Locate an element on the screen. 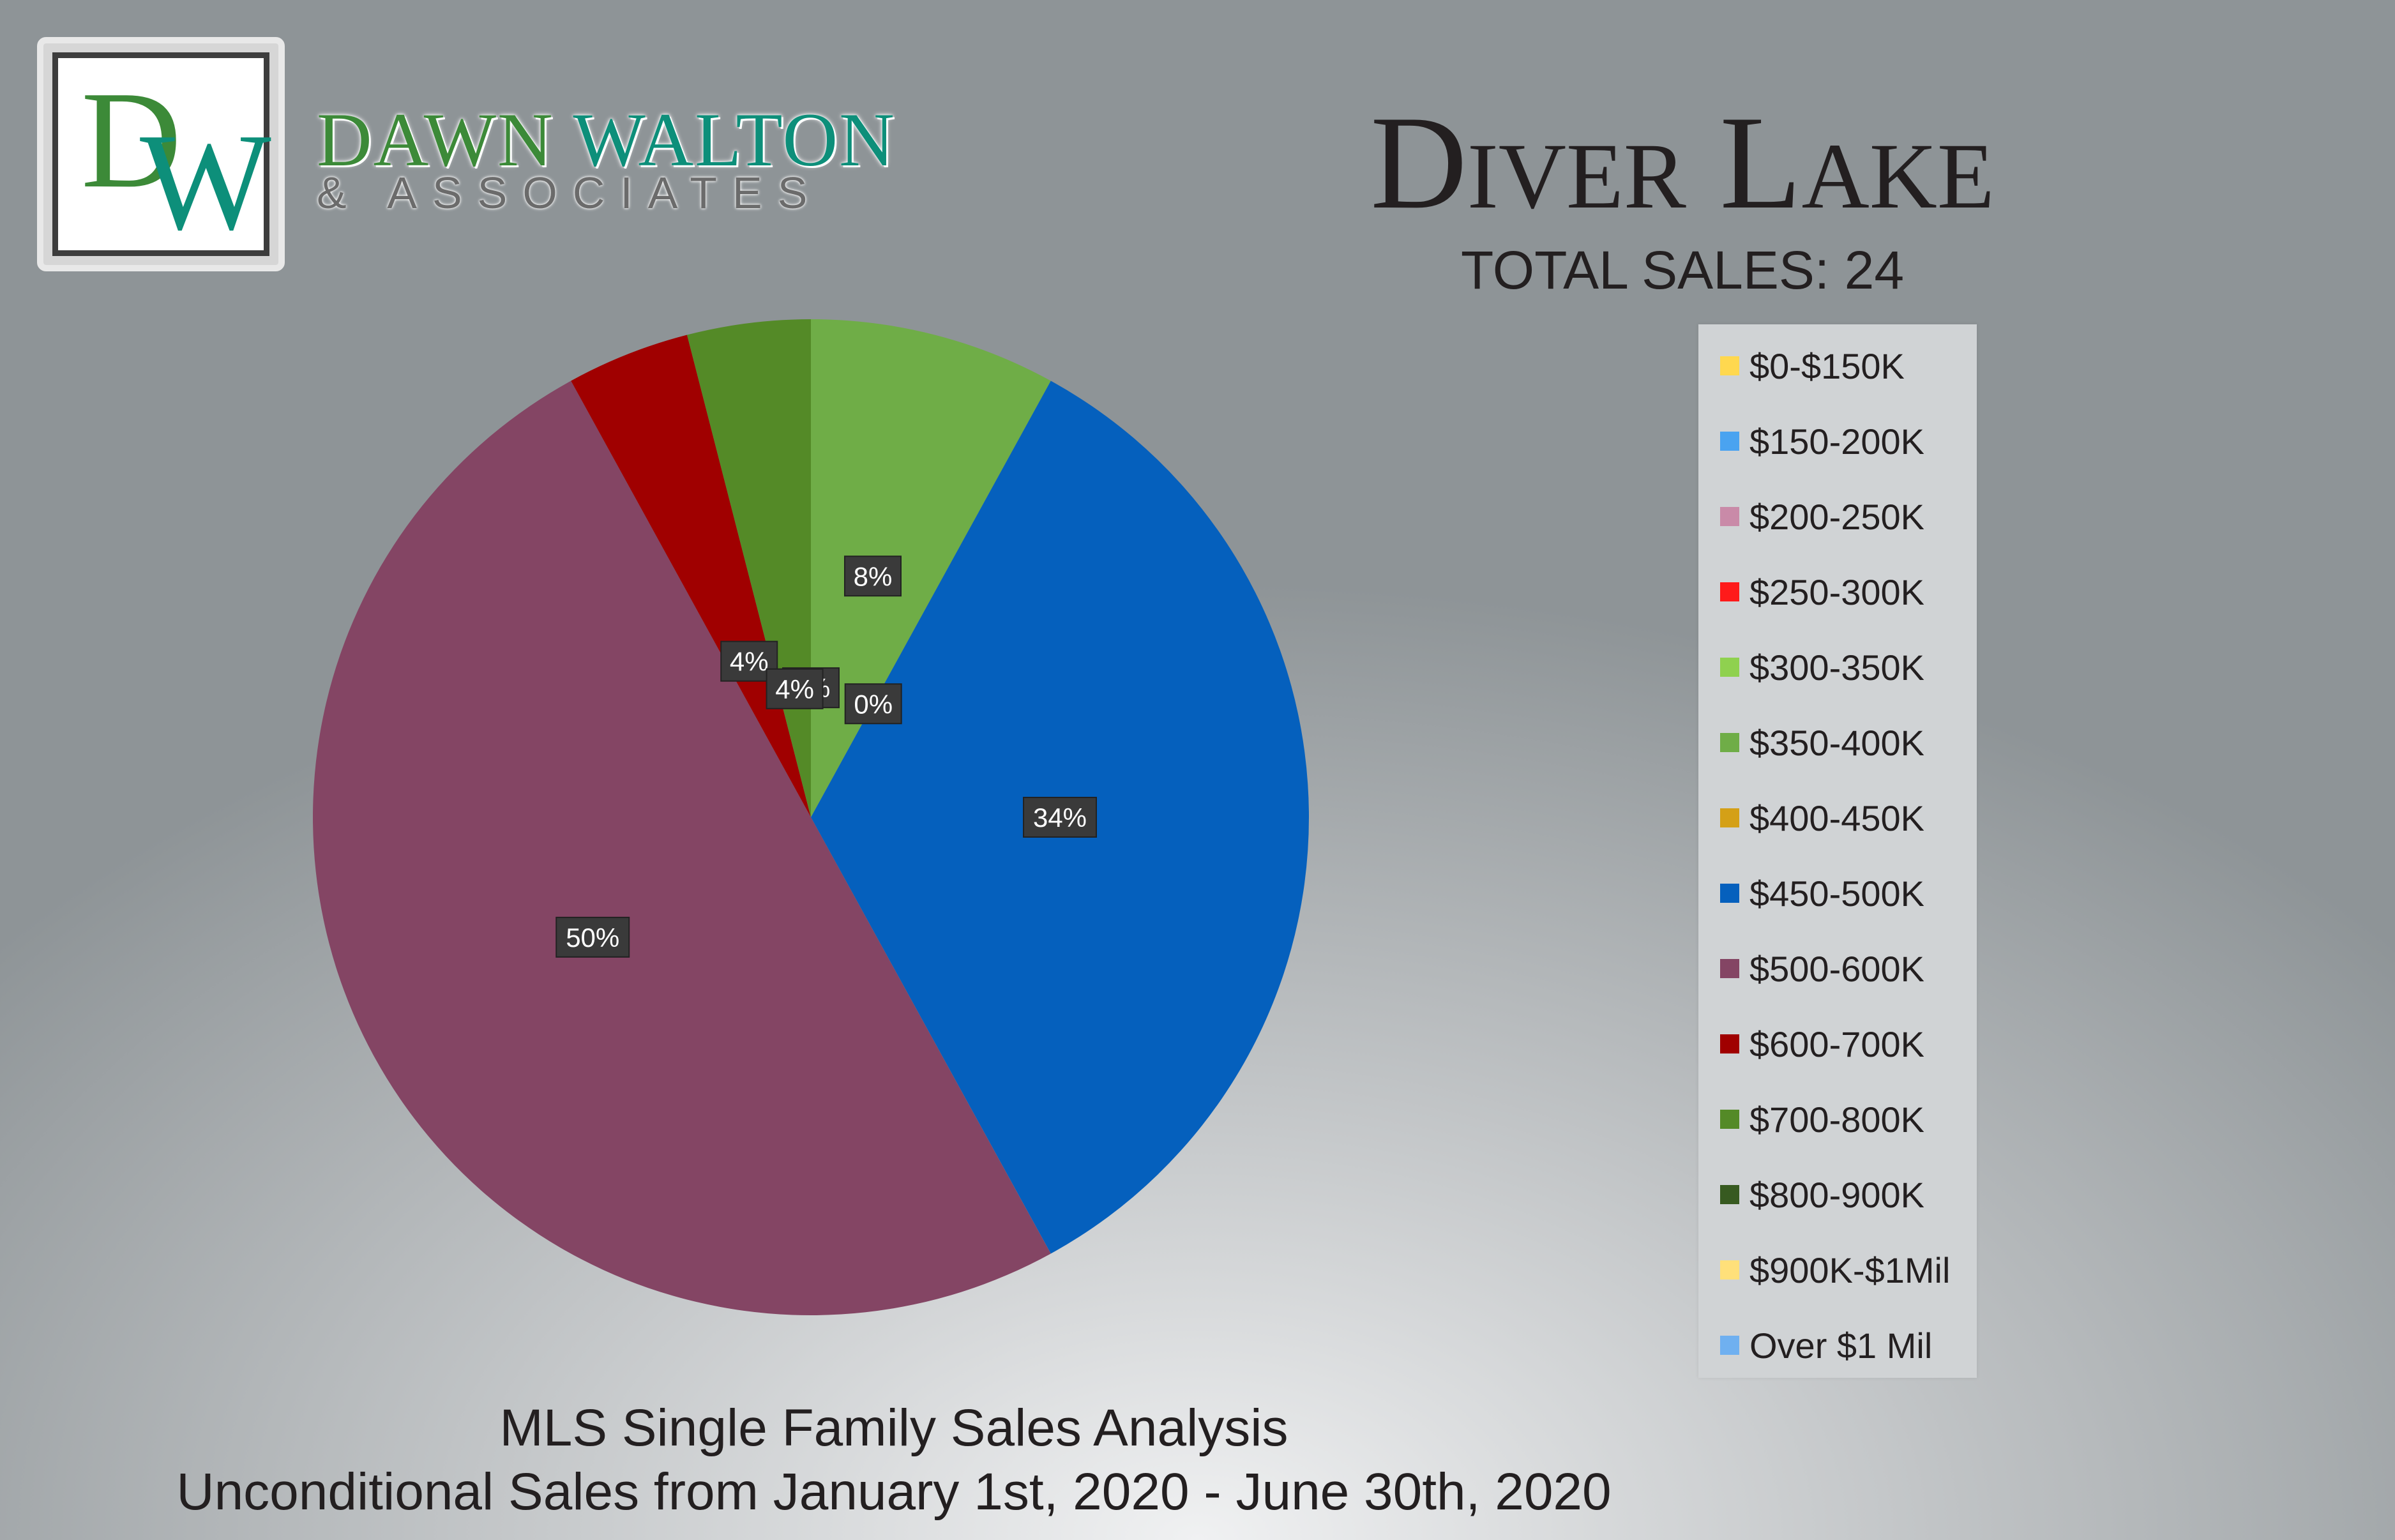 The width and height of the screenshot is (2395, 1540). legend-item: $250-300K is located at coordinates (1822, 592).